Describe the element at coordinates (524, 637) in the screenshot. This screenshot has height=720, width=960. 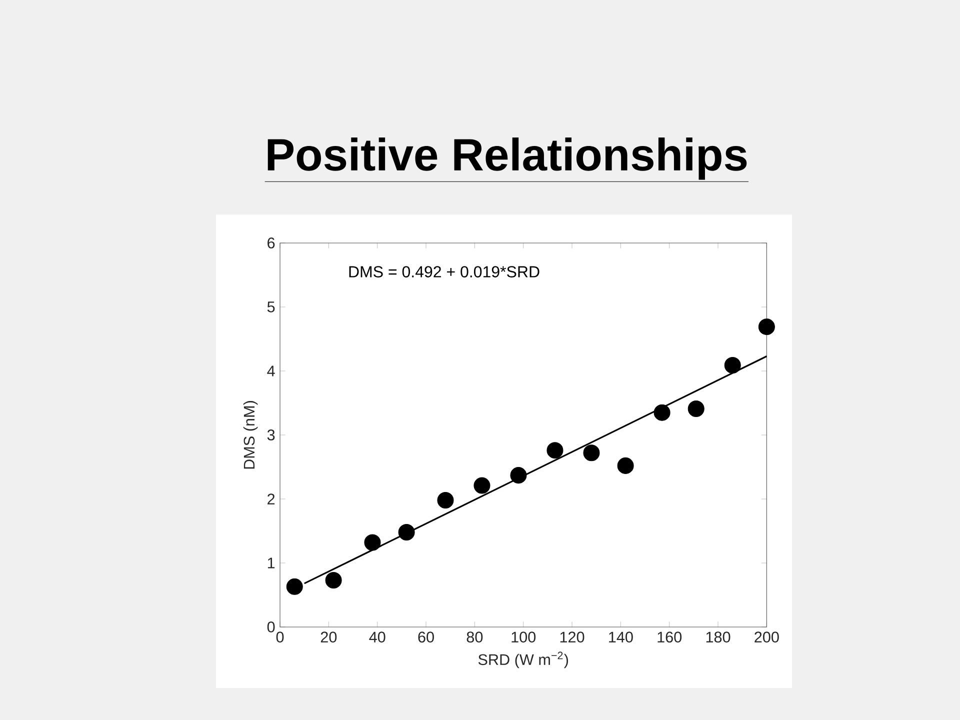
I see `x-tick-label: 100` at that location.